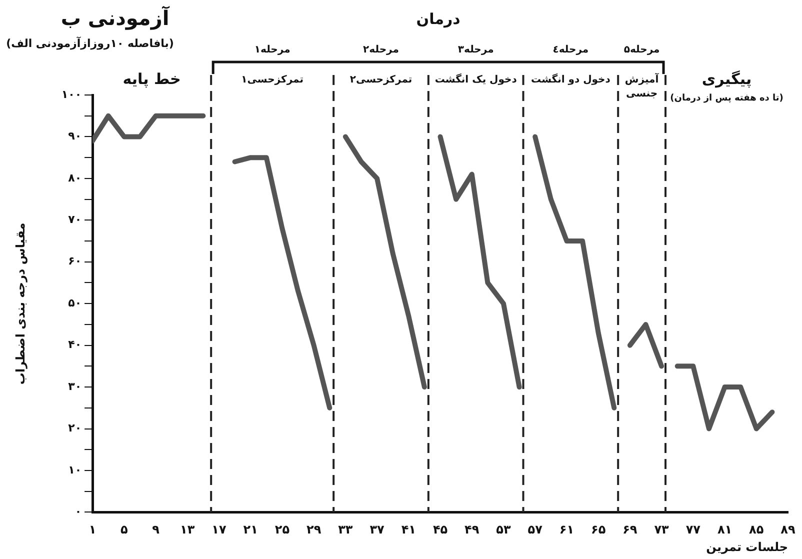 The height and width of the screenshot is (559, 802). What do you see at coordinates (124, 529) in the screenshot?
I see `x-tick-label: ۵` at bounding box center [124, 529].